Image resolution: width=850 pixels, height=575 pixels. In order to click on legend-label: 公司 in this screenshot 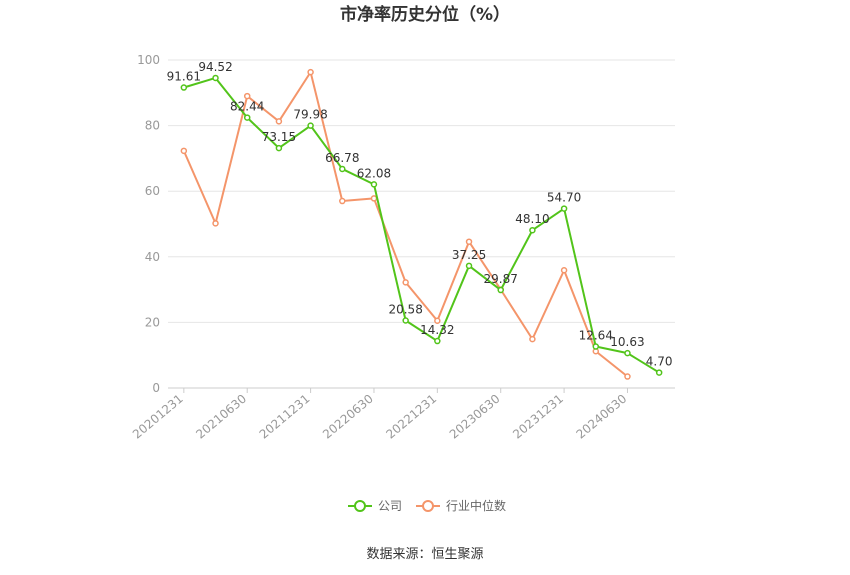, I will do `click(390, 506)`.